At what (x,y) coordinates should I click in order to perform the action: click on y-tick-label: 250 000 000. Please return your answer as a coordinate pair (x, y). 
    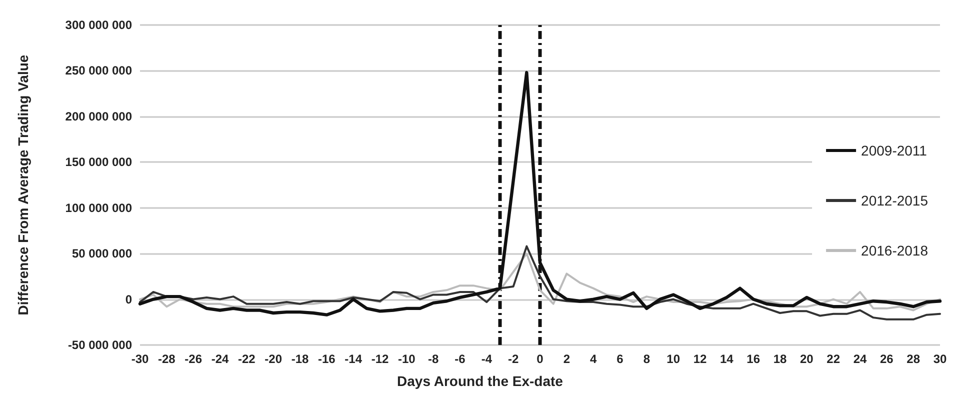
    Looking at the image, I should click on (98, 71).